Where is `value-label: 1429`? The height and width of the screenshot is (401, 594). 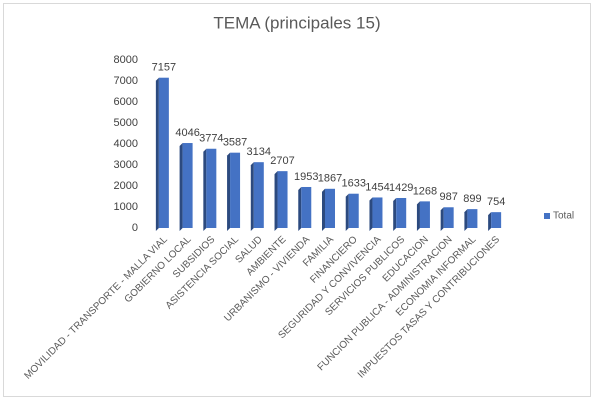
value-label: 1429 is located at coordinates (401, 188).